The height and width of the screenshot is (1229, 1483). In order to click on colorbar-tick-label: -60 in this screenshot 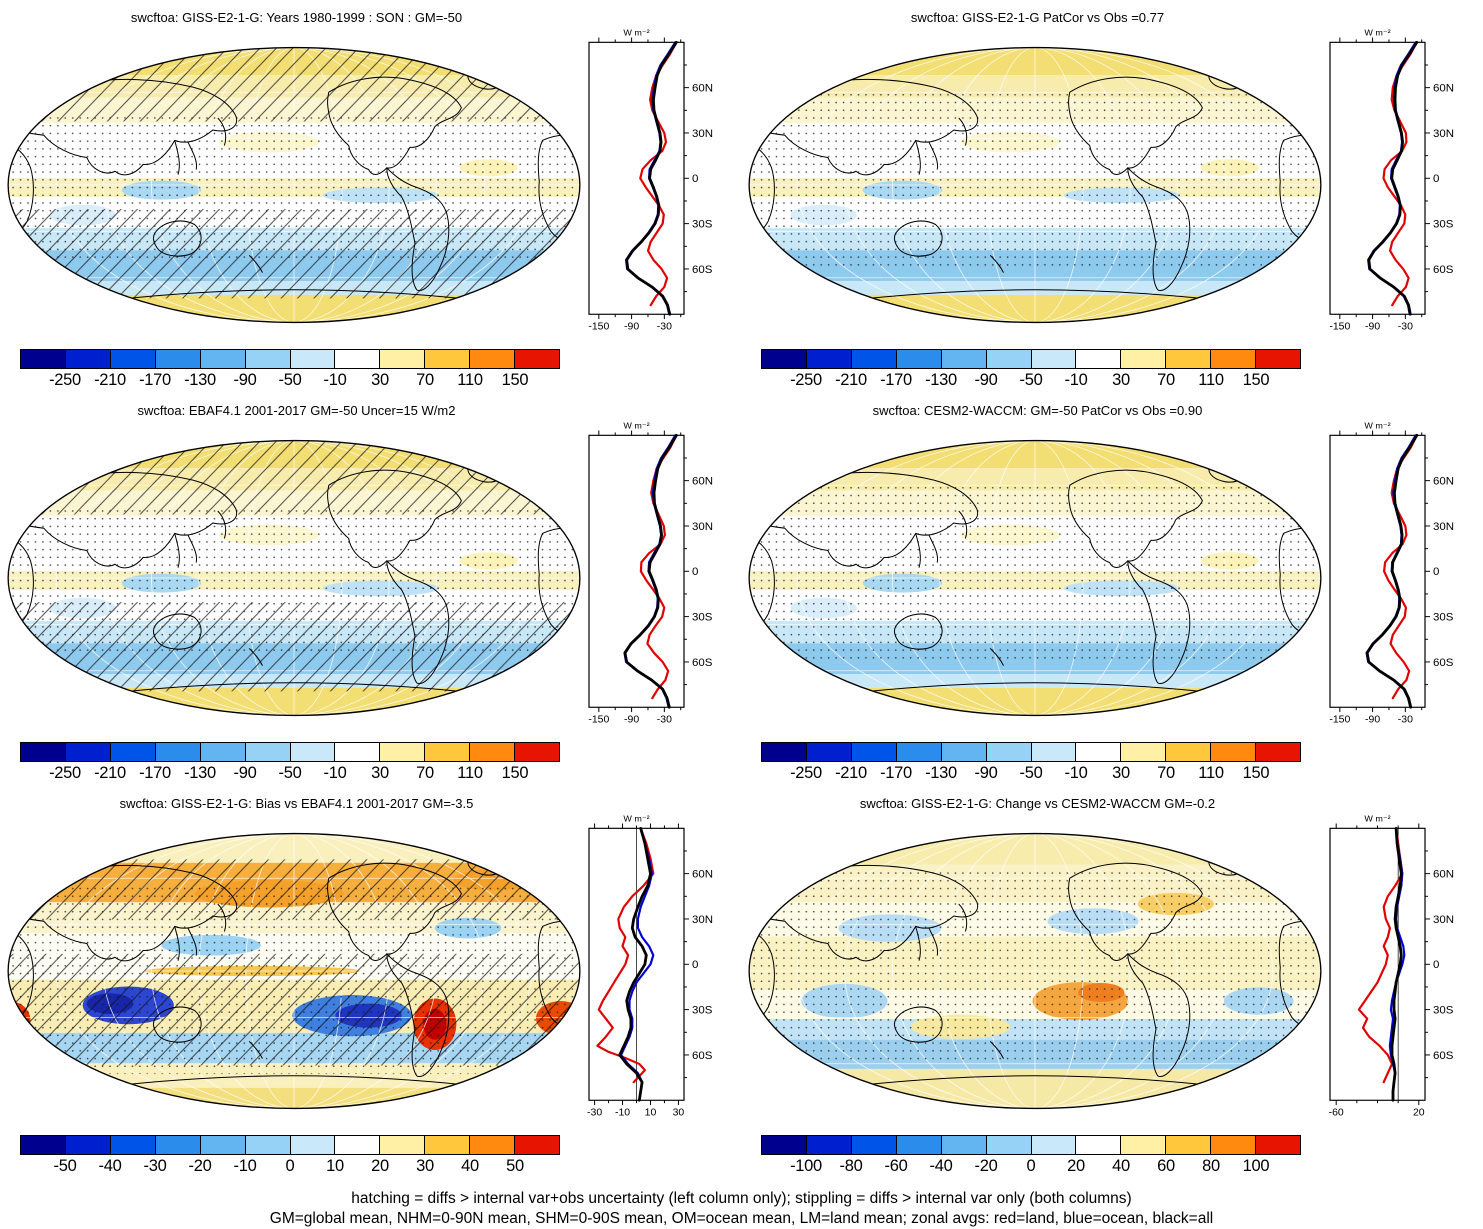, I will do `click(896, 1166)`.